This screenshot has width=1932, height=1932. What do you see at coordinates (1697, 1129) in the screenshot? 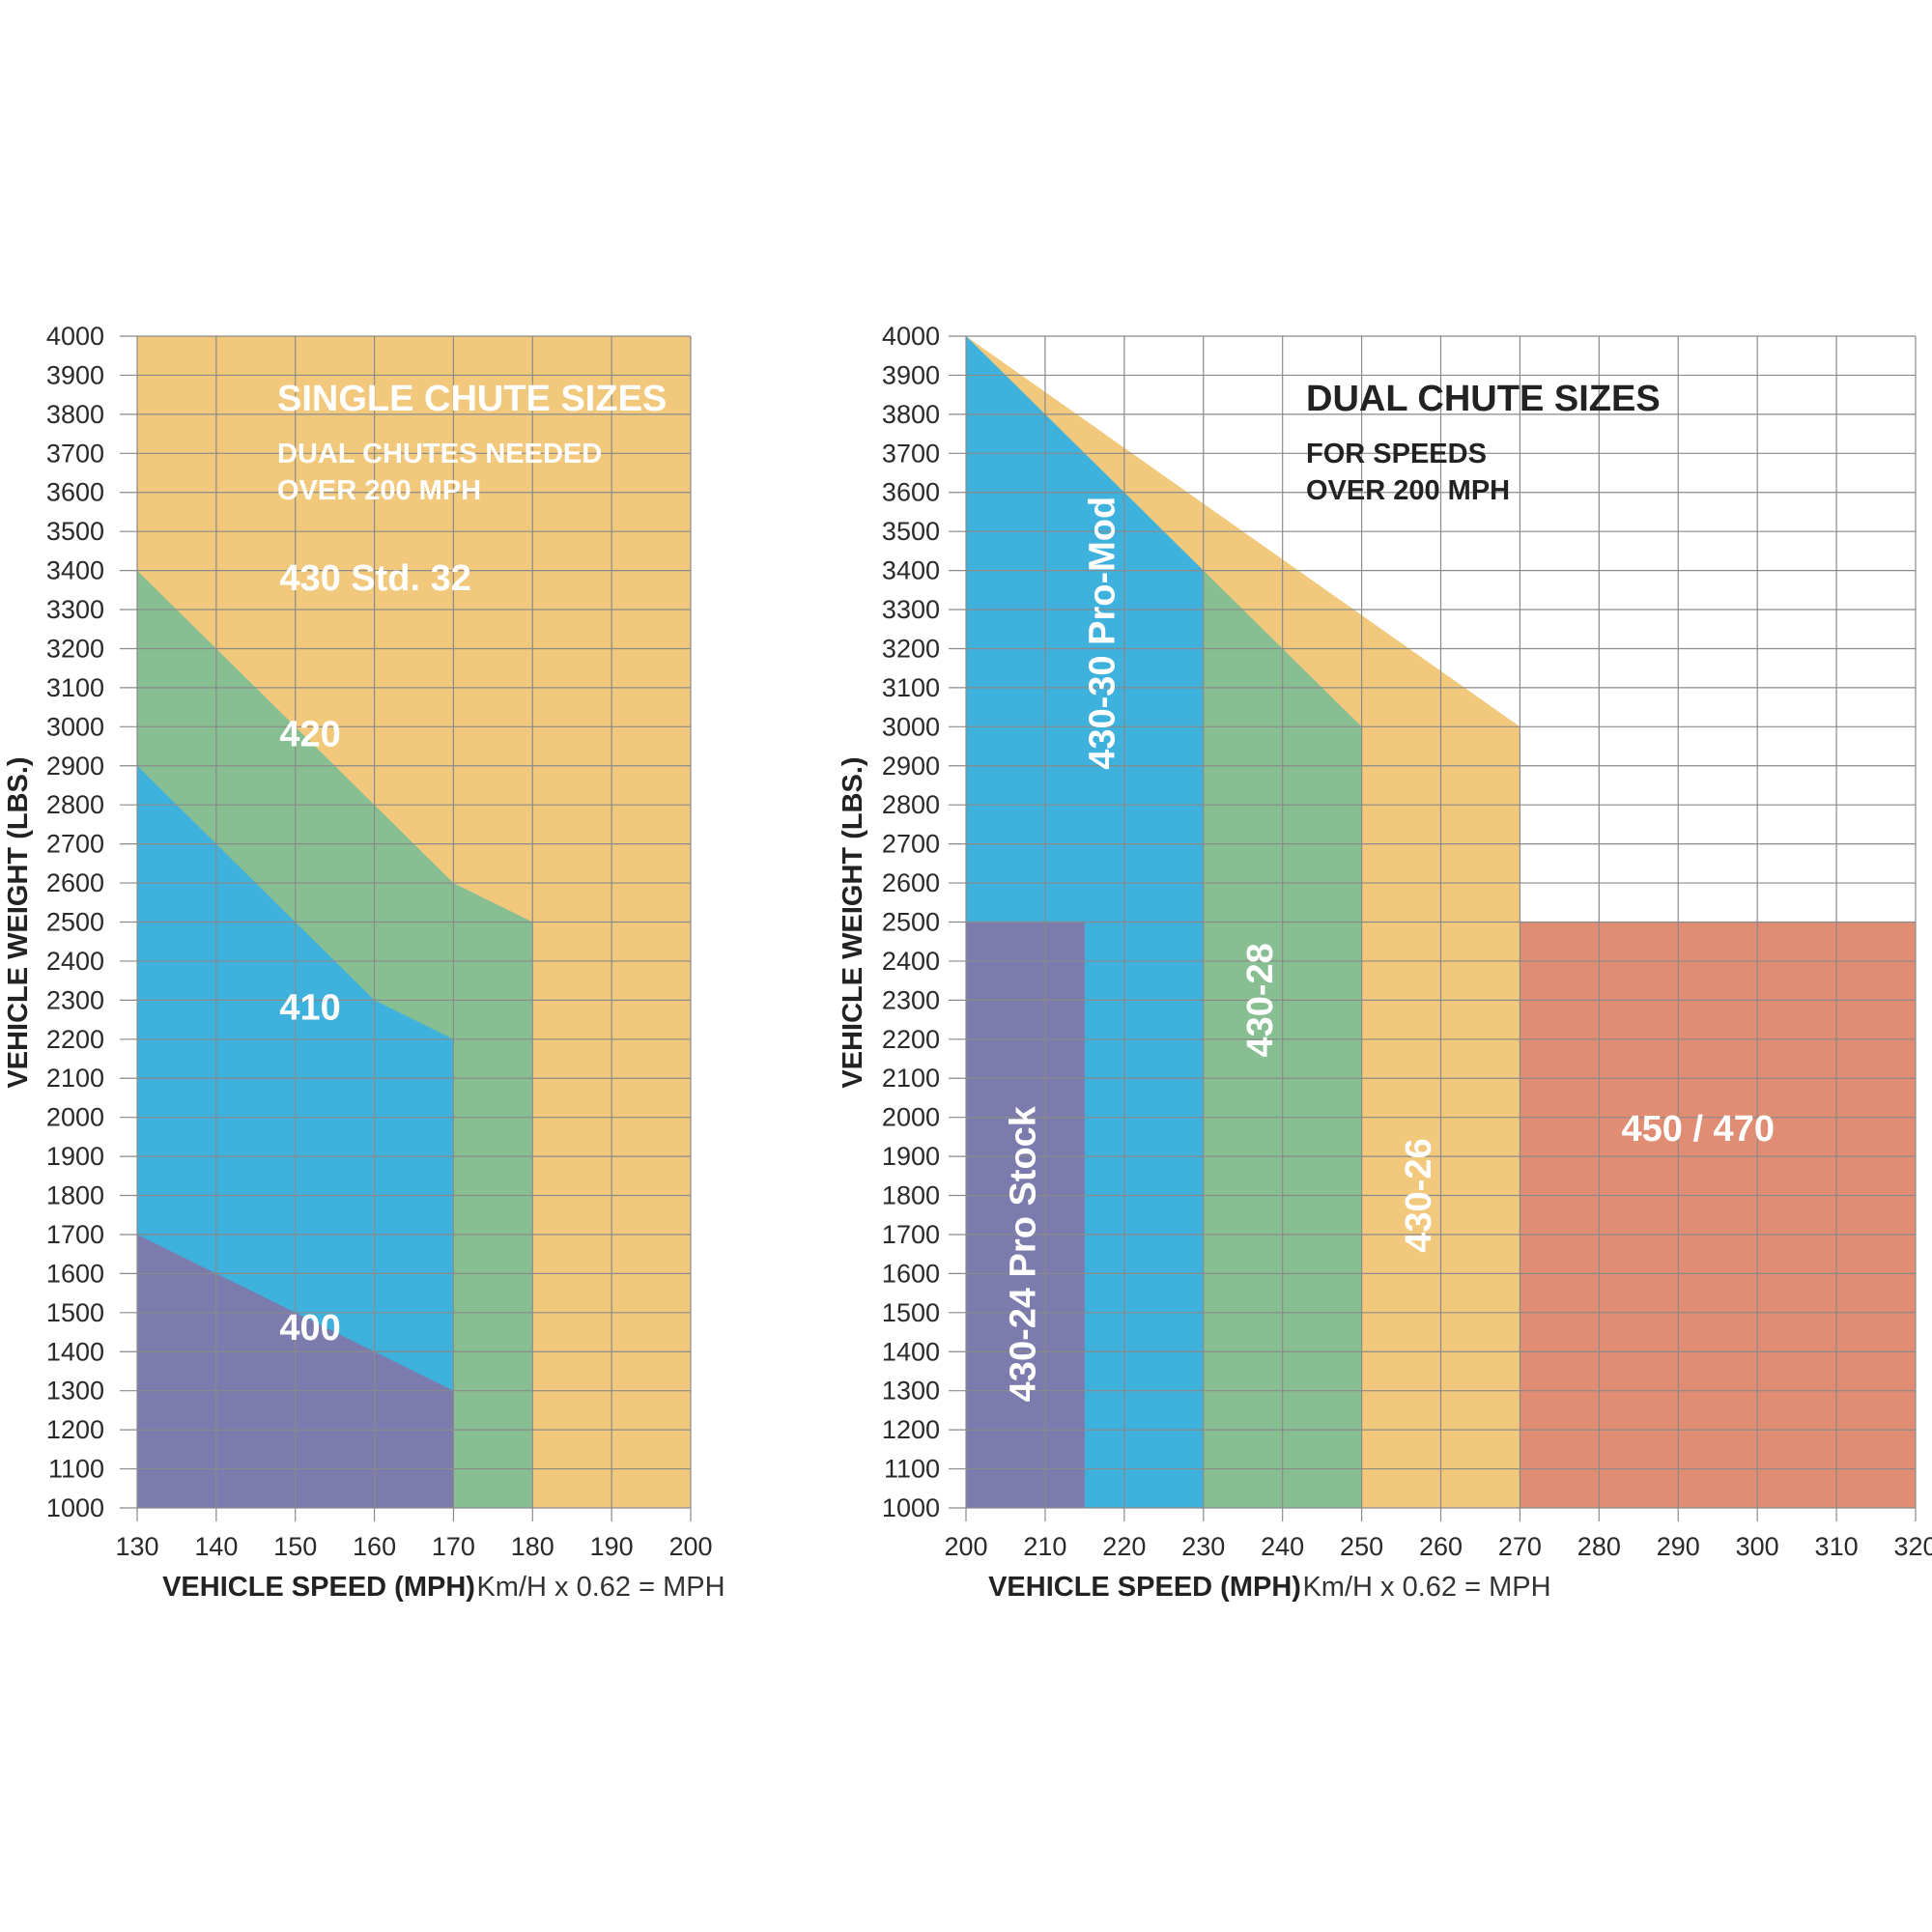
I see `region-label-450-470: 450 / 470` at bounding box center [1697, 1129].